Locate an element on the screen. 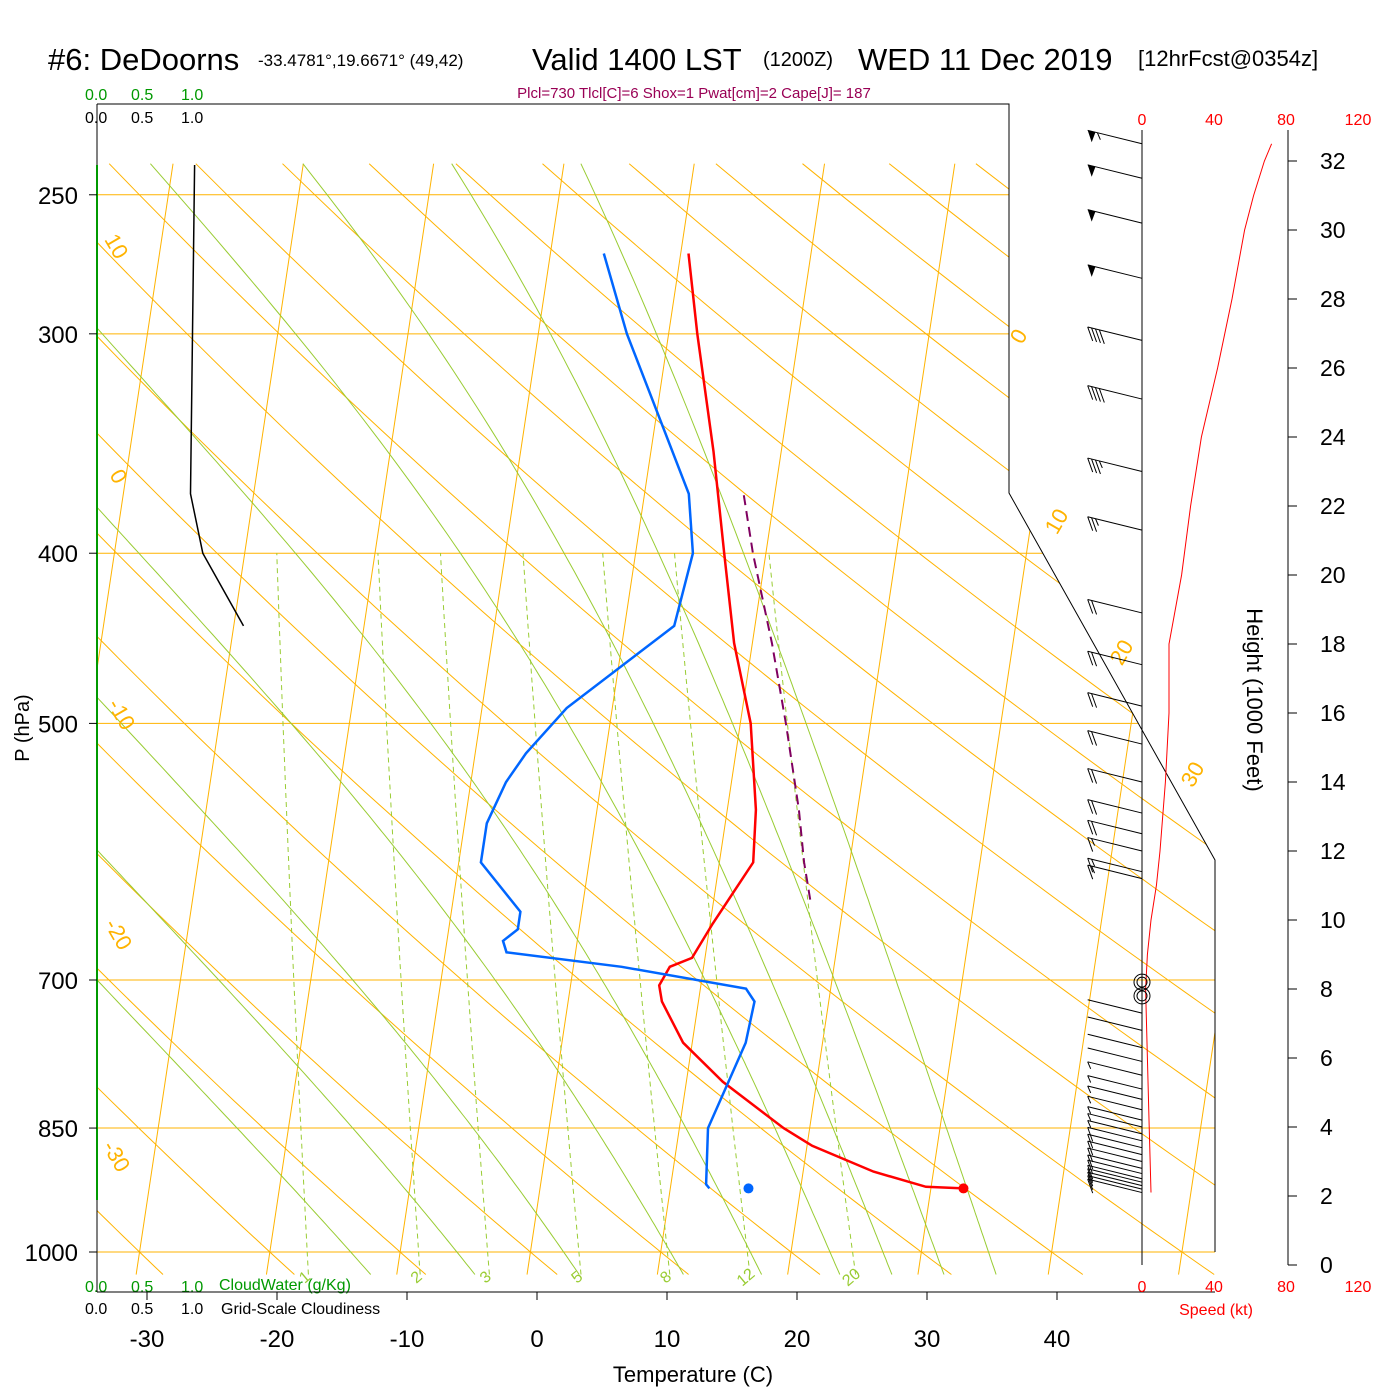  valid-time: Valid 1400 LST is located at coordinates (637, 59).